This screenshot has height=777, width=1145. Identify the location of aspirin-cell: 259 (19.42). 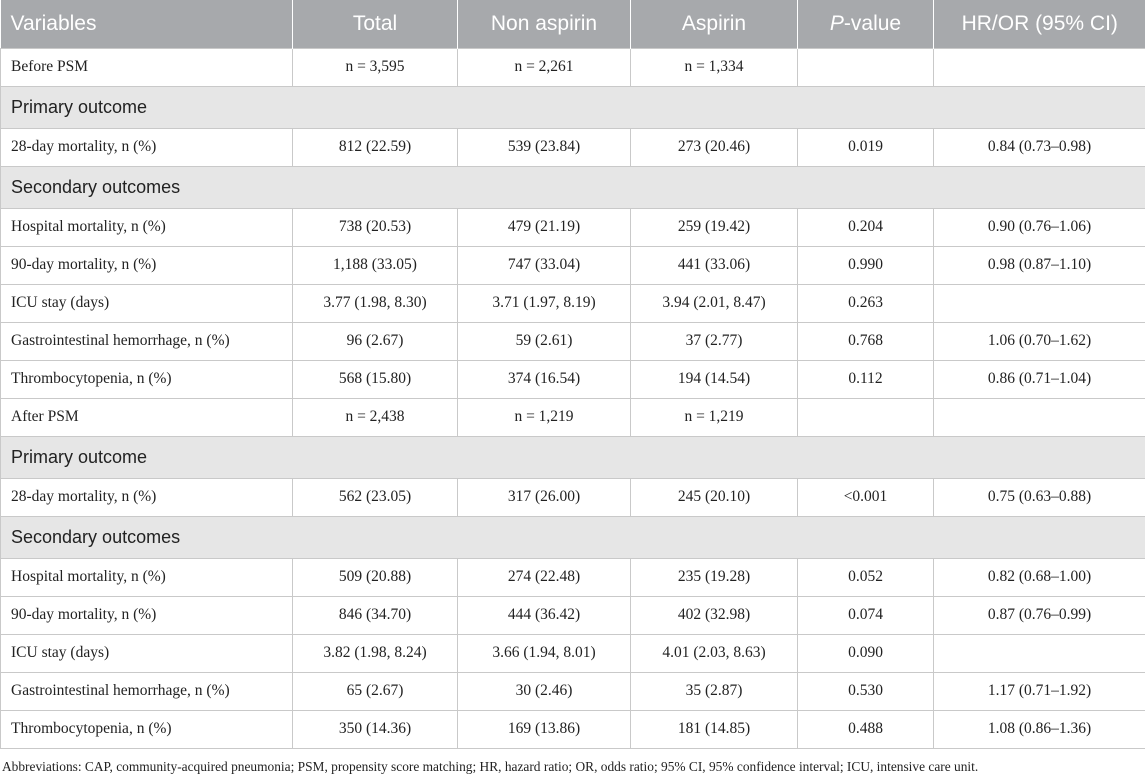
(714, 227).